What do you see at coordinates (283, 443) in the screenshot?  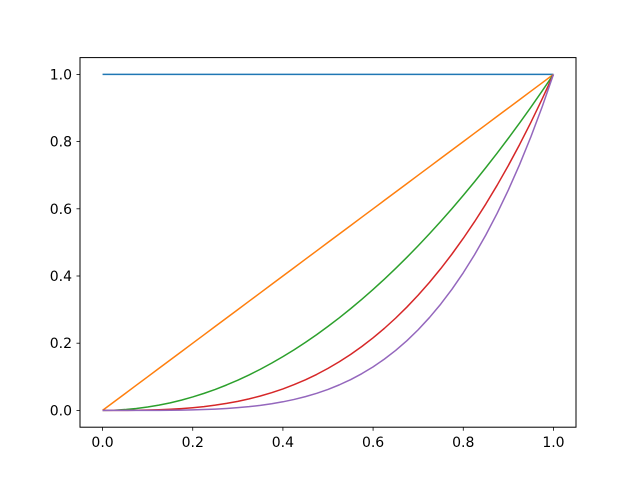 I see `x-tick-label: 0.4` at bounding box center [283, 443].